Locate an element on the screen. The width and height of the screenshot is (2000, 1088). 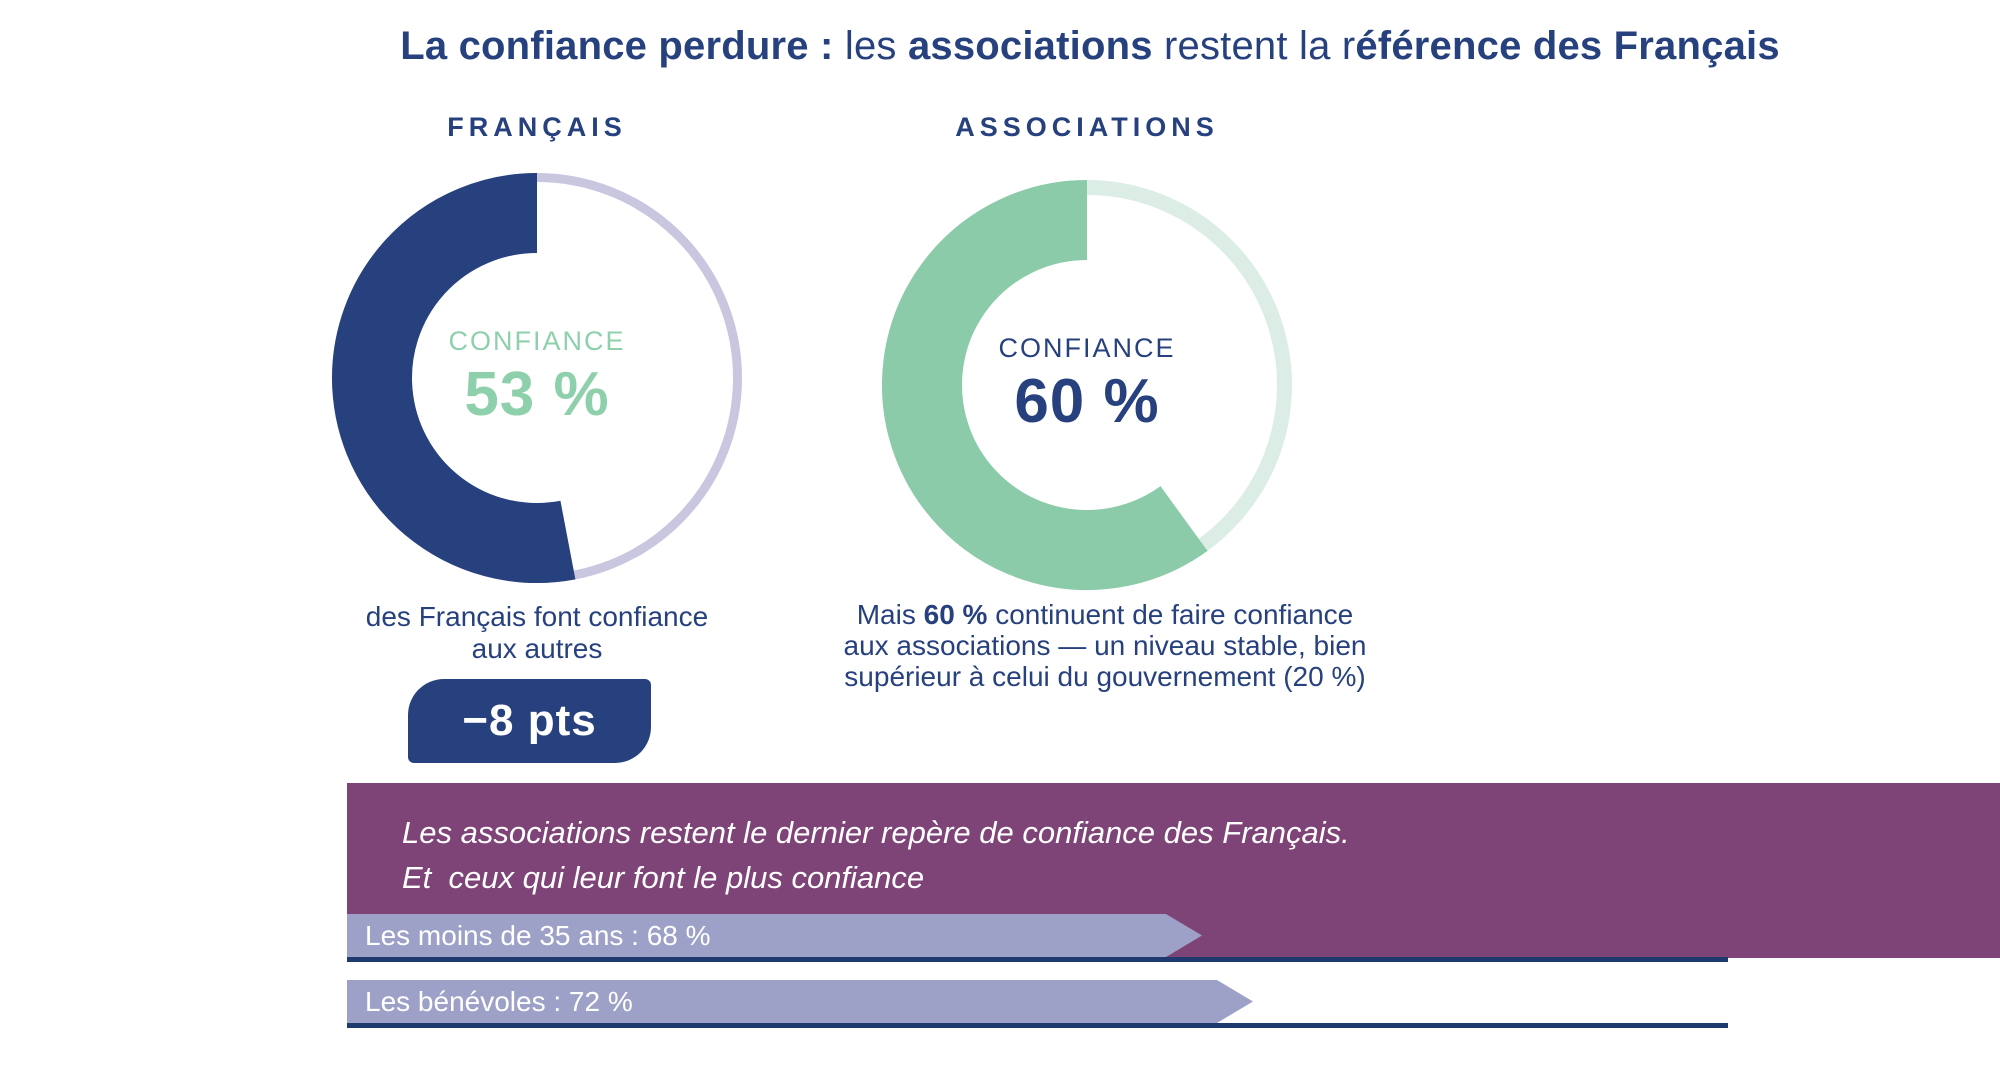
donut-chart-associations: CONFIANCE 60 % is located at coordinates (1087, 385).